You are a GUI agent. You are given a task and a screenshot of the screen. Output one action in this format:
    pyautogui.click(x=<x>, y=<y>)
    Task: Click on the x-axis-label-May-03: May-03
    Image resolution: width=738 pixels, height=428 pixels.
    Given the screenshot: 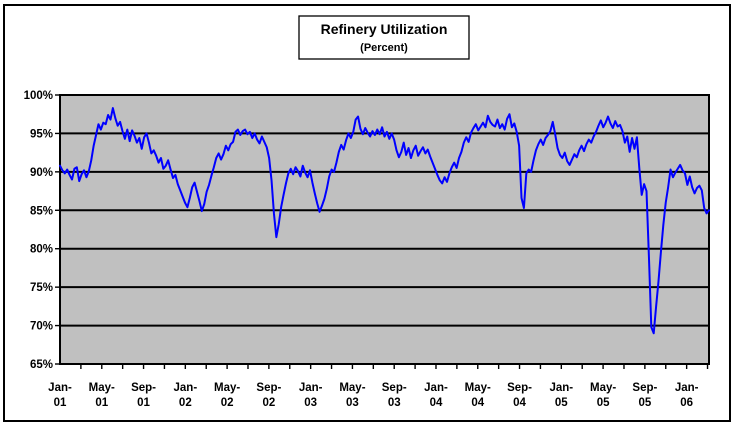 What is the action you would take?
    pyautogui.click(x=352, y=395)
    